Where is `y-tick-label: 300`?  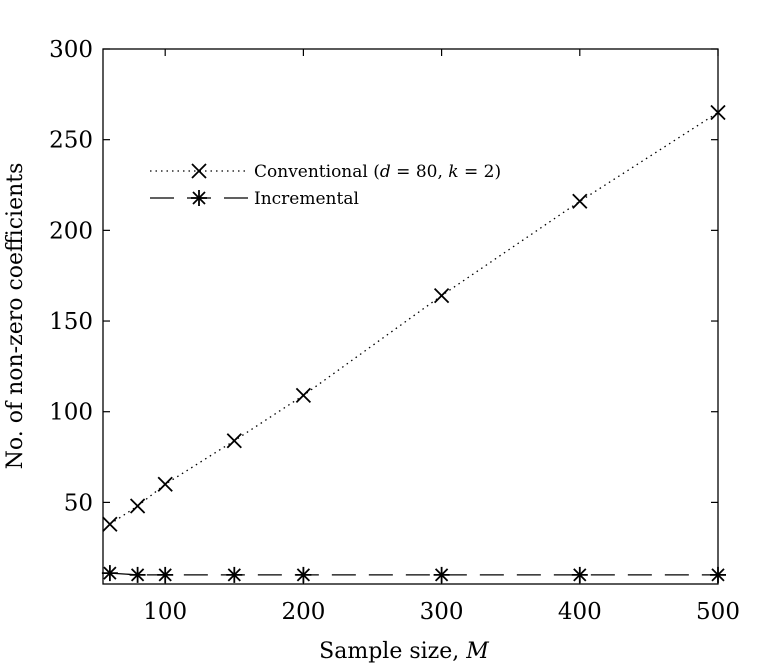 y-tick-label: 300 is located at coordinates (71, 50).